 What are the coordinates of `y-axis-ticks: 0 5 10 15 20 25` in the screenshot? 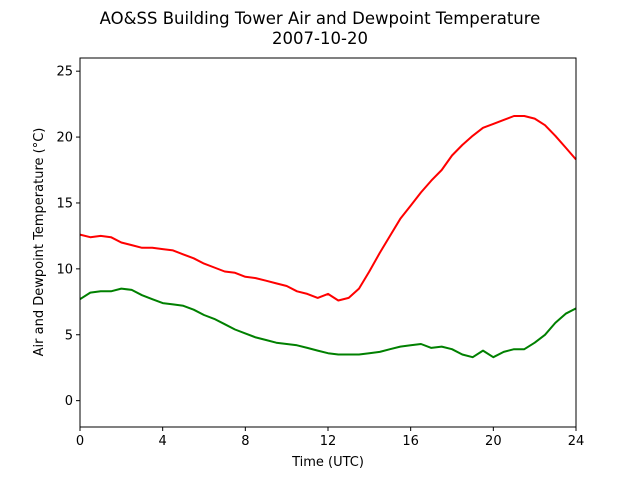 It's located at (68, 237).